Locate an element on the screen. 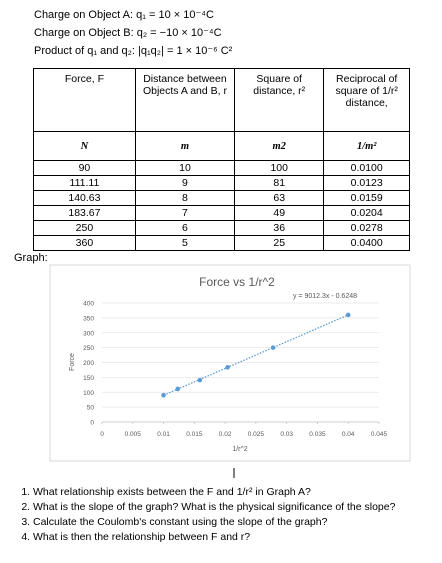 This screenshot has width=442, height=563. x-tick-label: 0.02 is located at coordinates (225, 434).